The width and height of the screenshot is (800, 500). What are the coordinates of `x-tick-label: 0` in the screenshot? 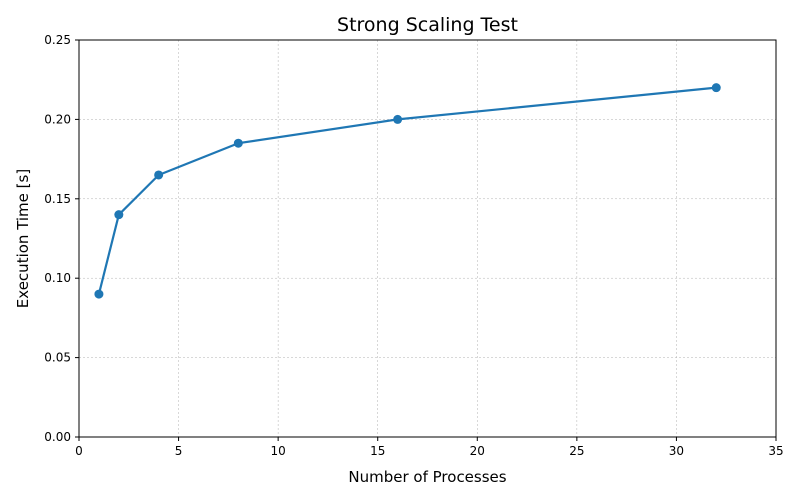 It's located at (79, 451).